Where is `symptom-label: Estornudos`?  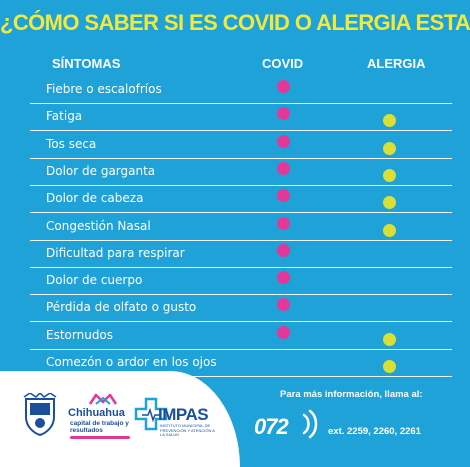
symptom-label: Estornudos is located at coordinates (80, 334).